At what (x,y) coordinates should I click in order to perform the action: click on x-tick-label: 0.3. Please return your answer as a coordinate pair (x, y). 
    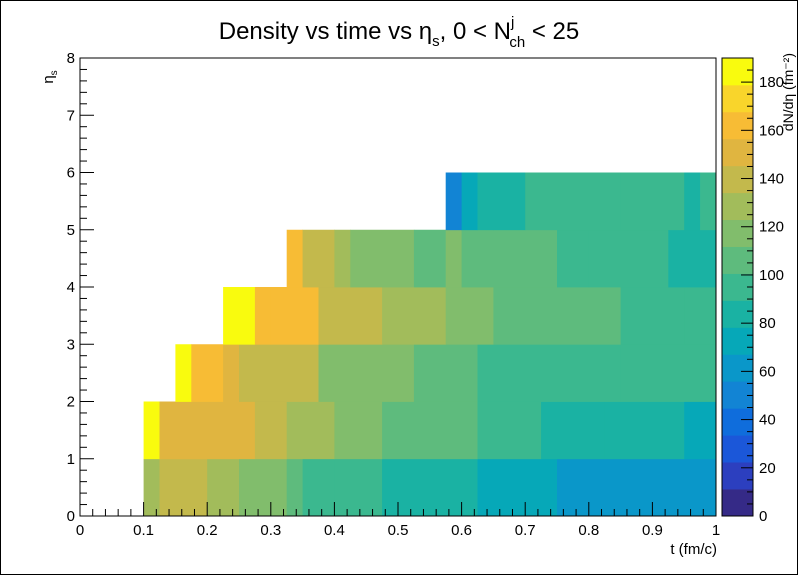
    Looking at the image, I should click on (270, 530).